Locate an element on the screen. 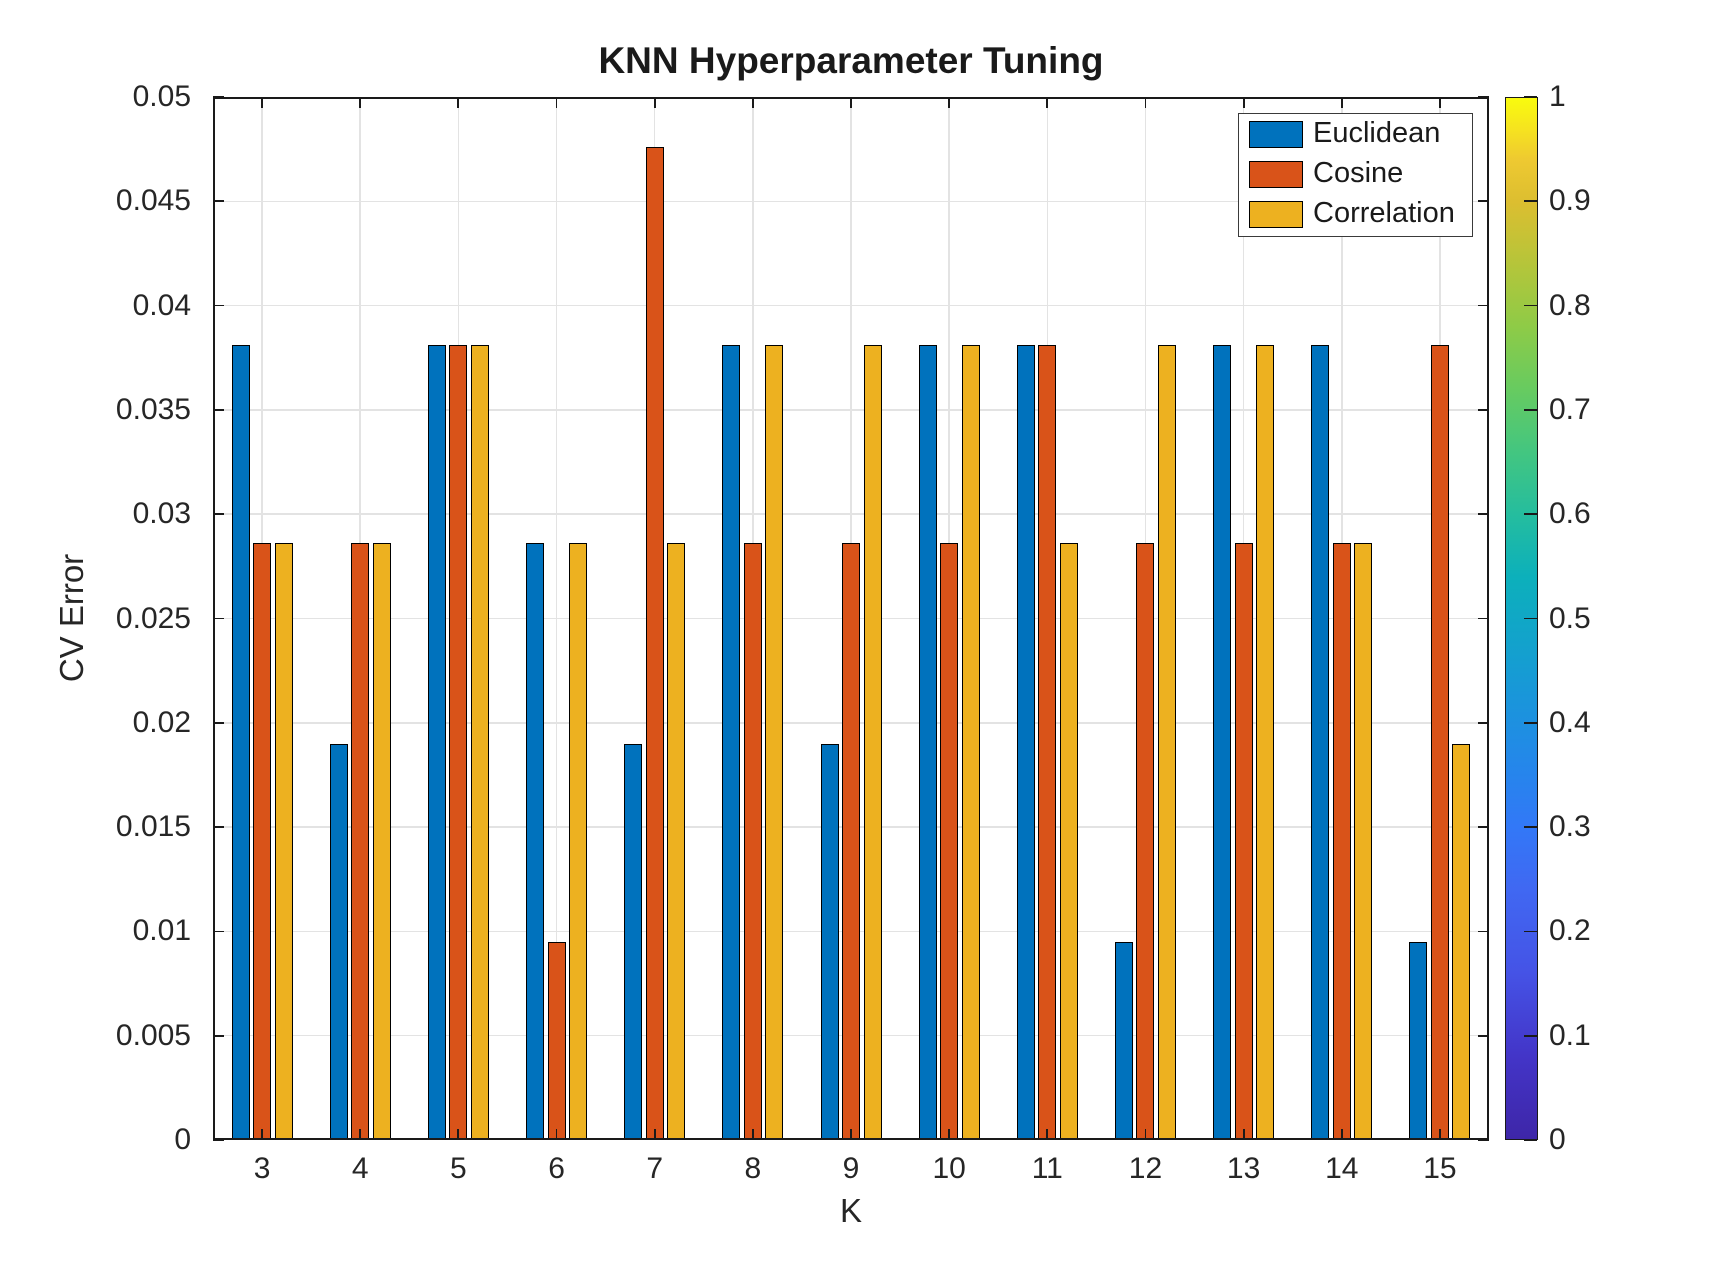  bar-correlation-k6 is located at coordinates (578, 841).